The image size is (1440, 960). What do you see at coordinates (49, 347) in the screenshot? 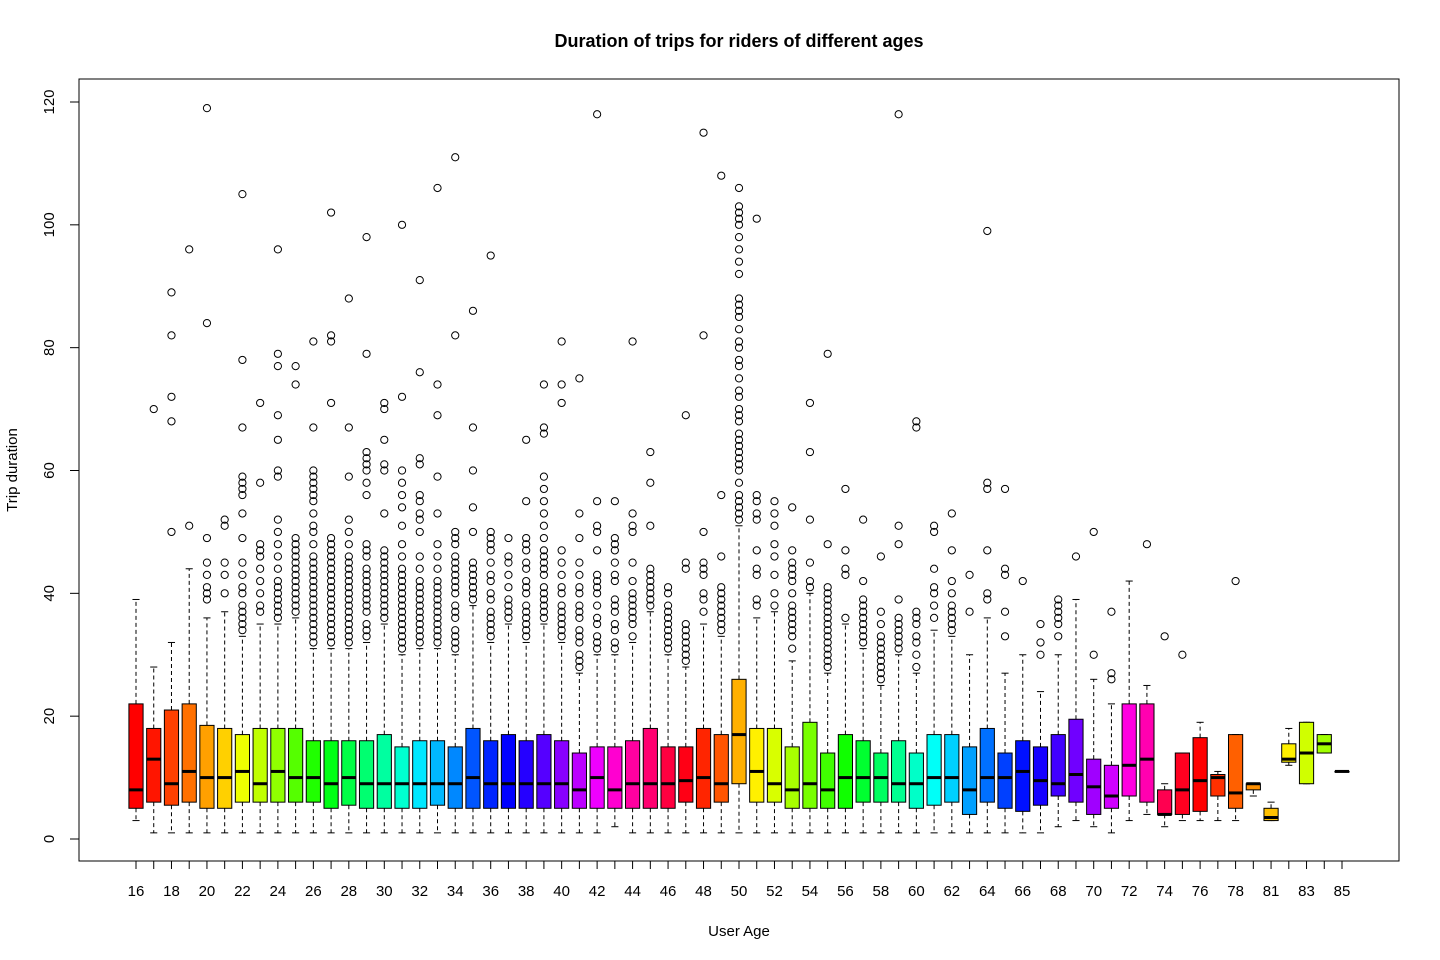
I see `y-tick-label: 80` at bounding box center [49, 347].